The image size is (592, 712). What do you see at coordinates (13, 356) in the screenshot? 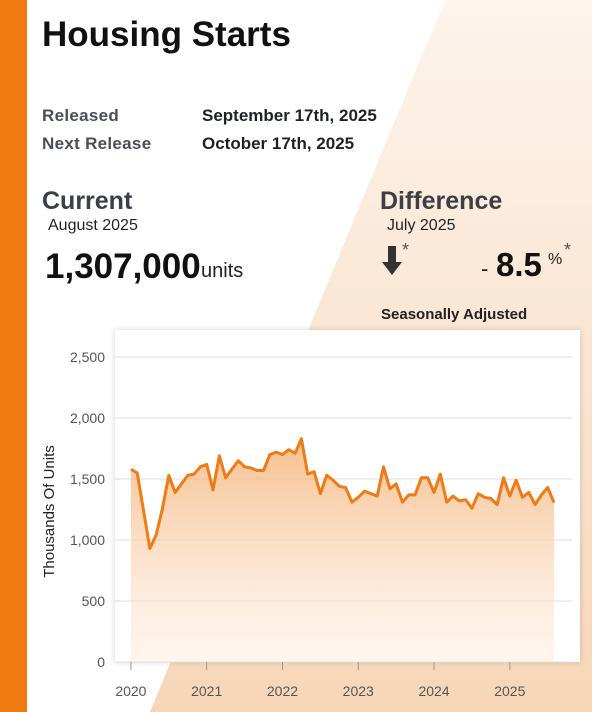
I see `accent-bar` at bounding box center [13, 356].